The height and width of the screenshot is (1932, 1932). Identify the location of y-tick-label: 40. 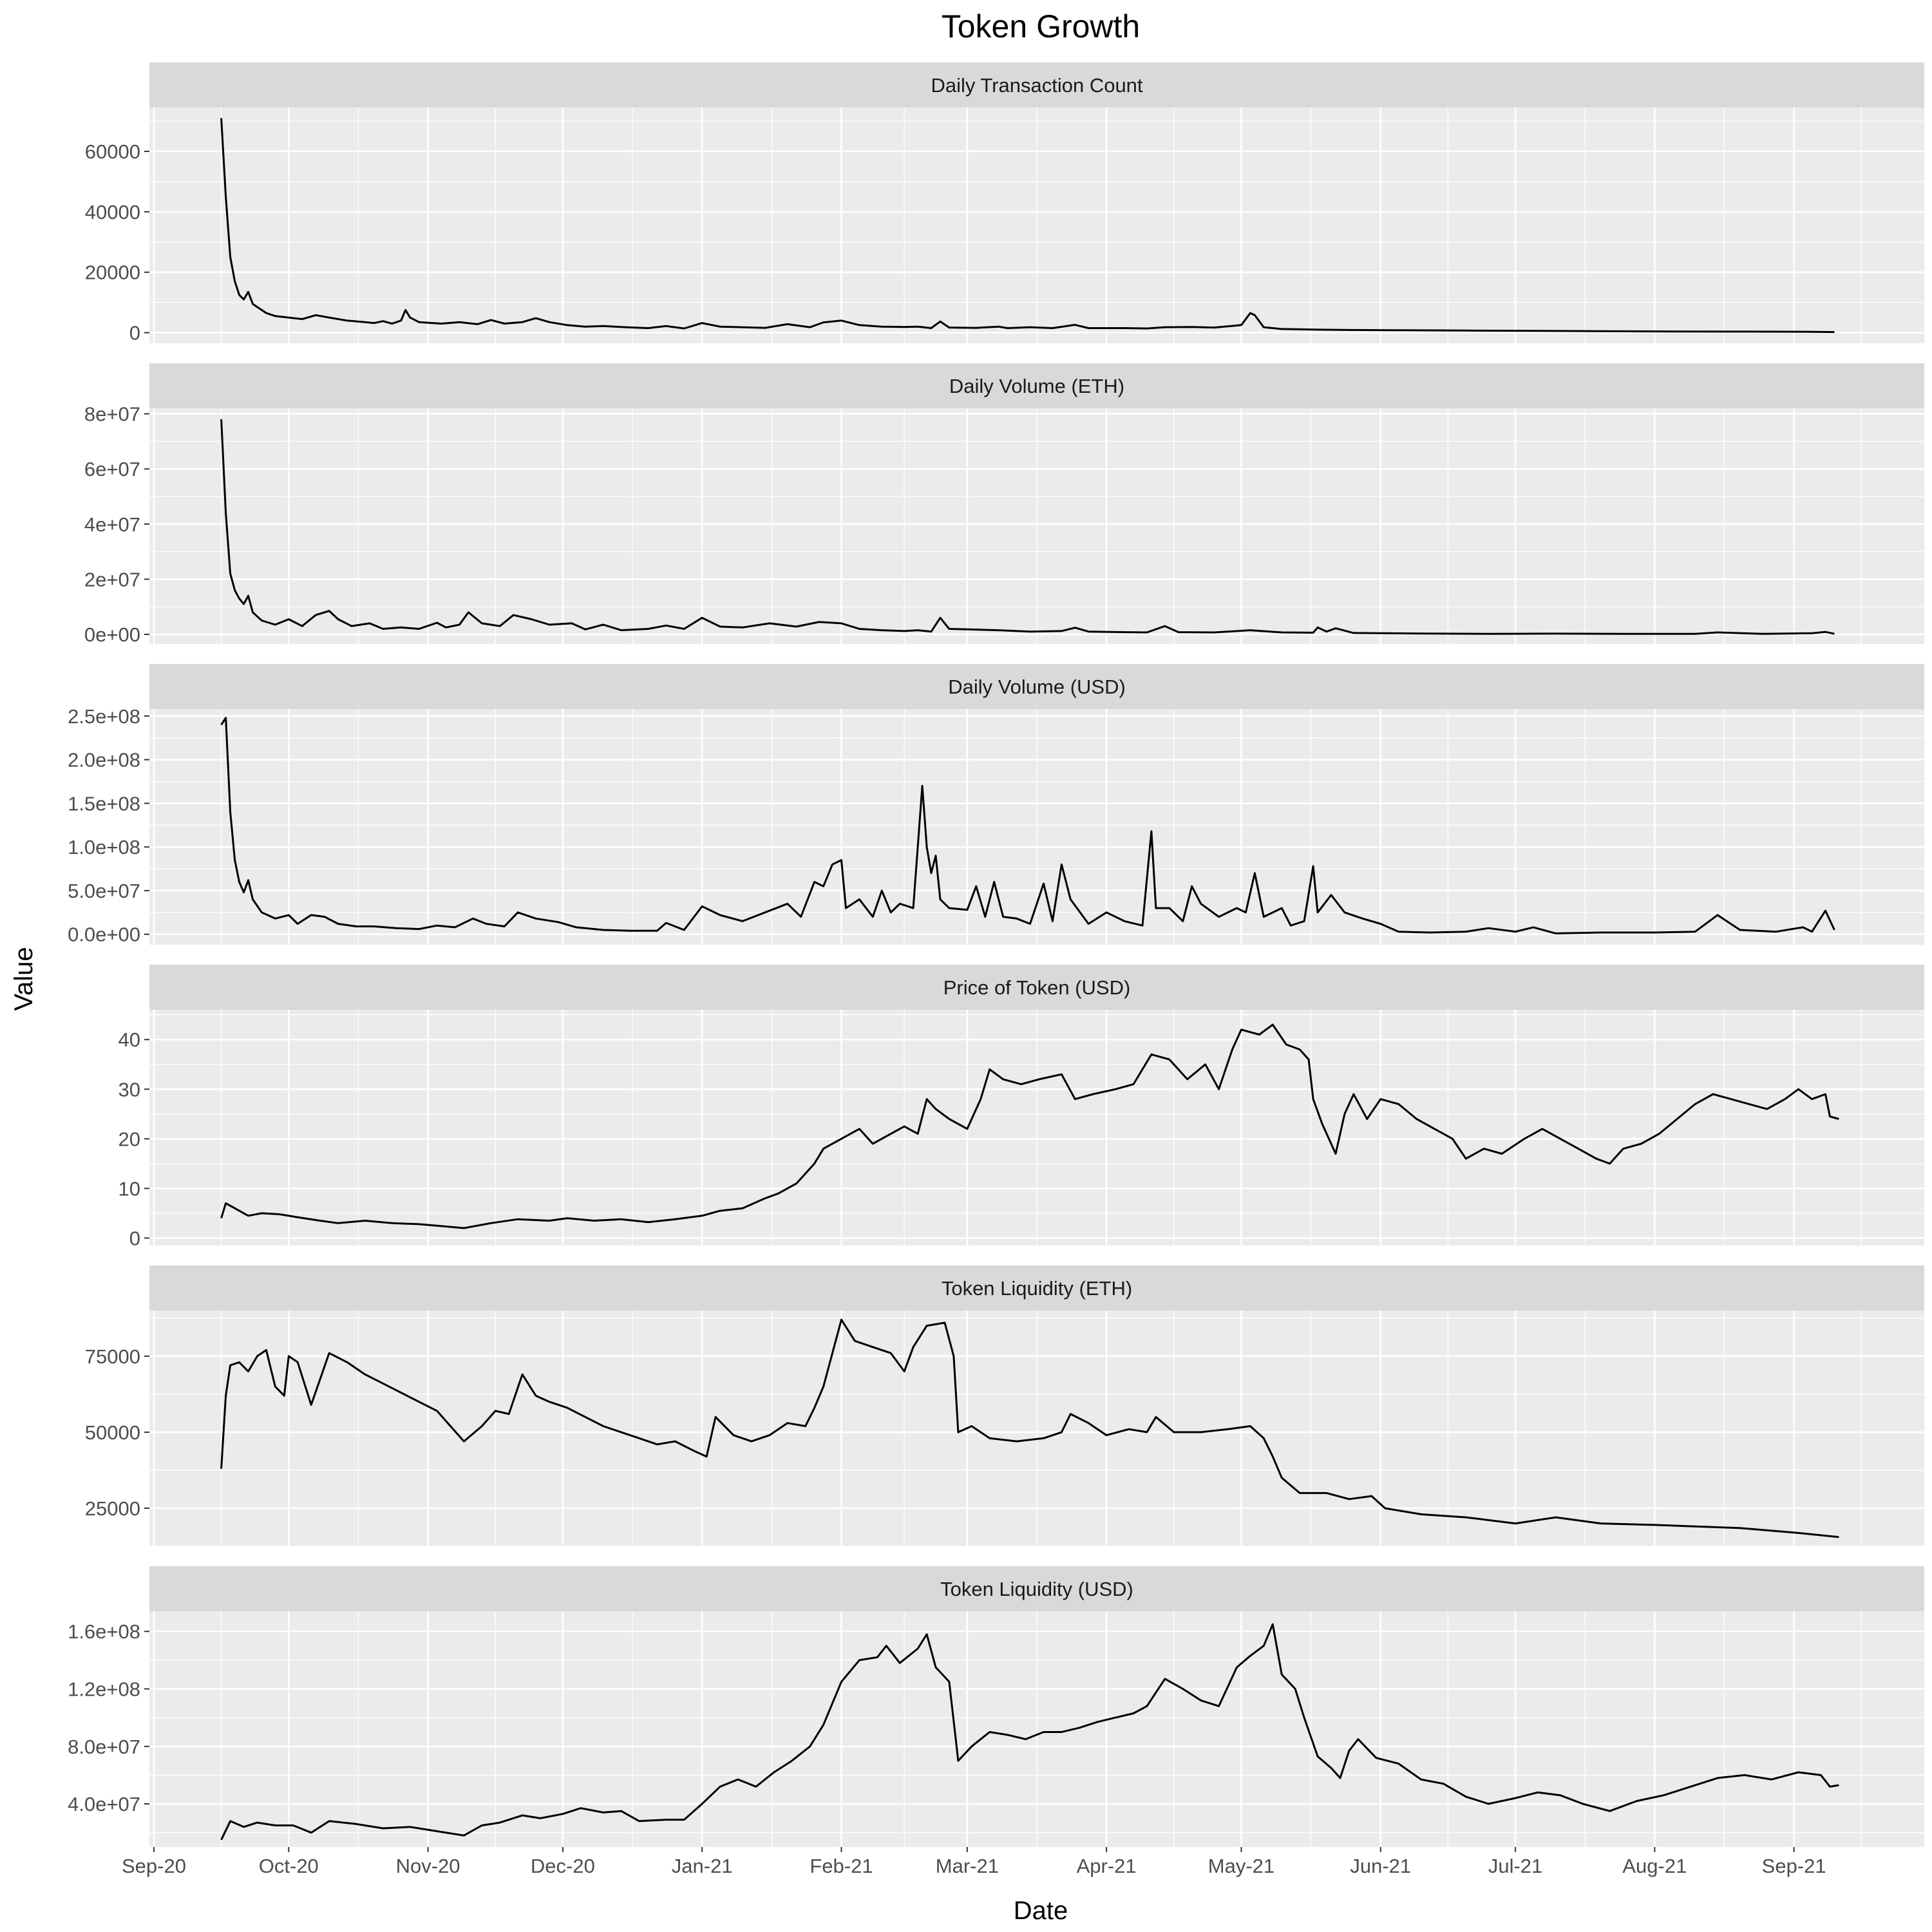
(129, 1039).